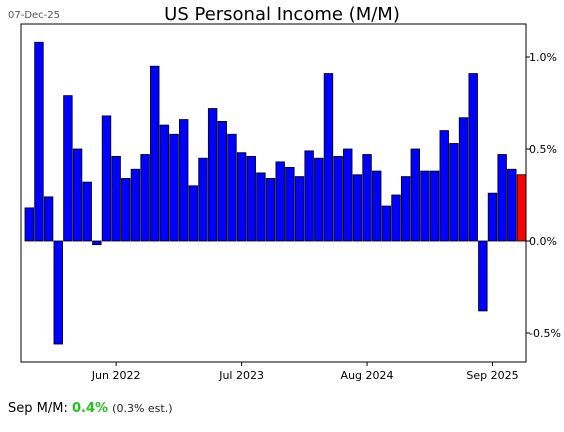  What do you see at coordinates (521, 208) in the screenshot?
I see `bar-latest` at bounding box center [521, 208].